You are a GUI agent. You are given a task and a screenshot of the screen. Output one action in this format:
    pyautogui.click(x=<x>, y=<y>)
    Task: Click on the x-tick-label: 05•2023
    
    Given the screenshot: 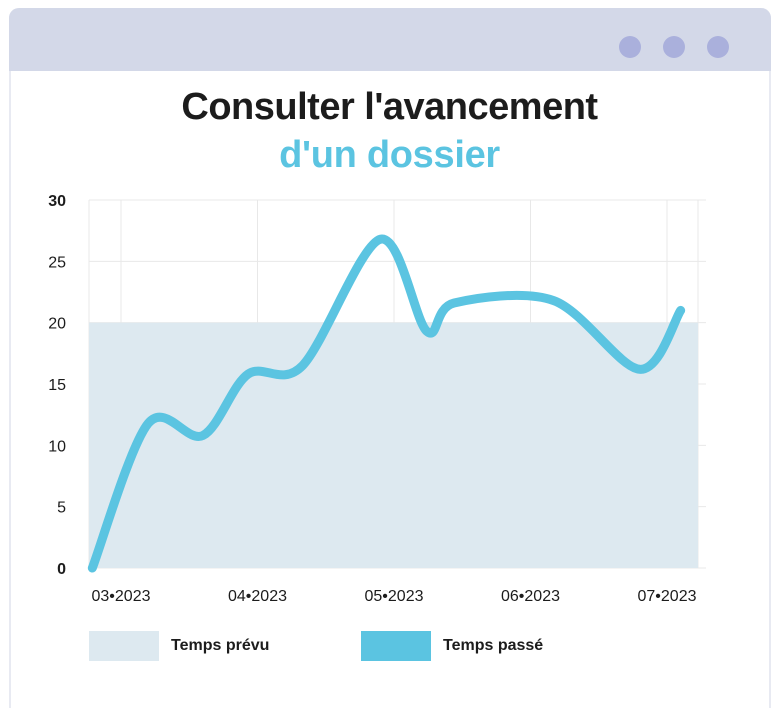 What is the action you would take?
    pyautogui.click(x=394, y=596)
    